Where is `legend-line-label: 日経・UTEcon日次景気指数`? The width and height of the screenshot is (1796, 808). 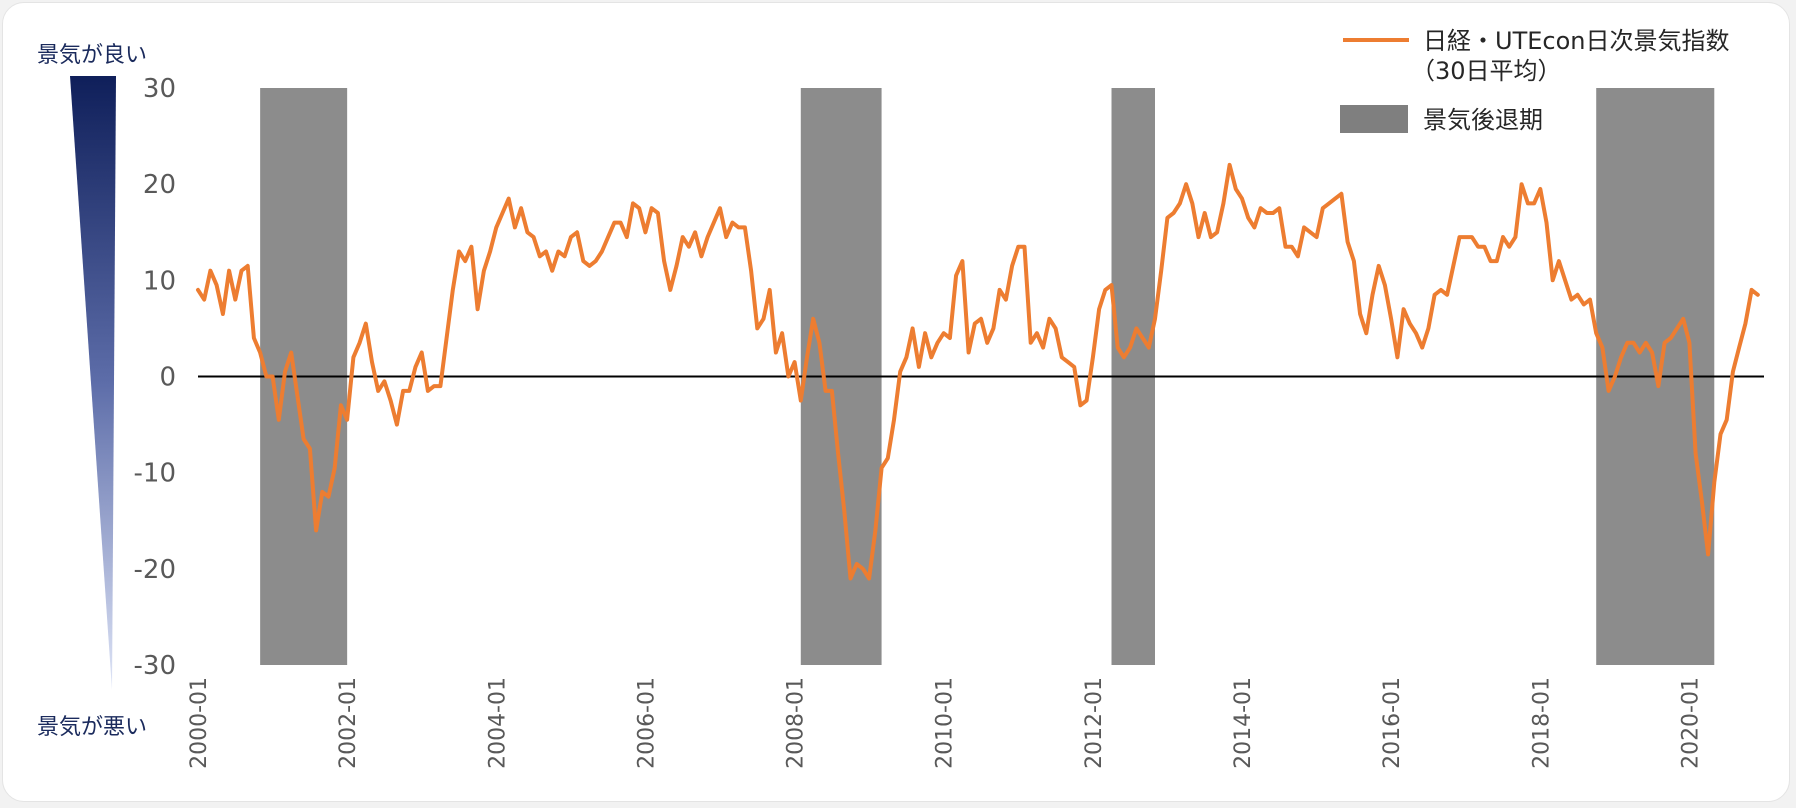 legend-line-label: 日経・UTEcon日次景気指数 is located at coordinates (1576, 41).